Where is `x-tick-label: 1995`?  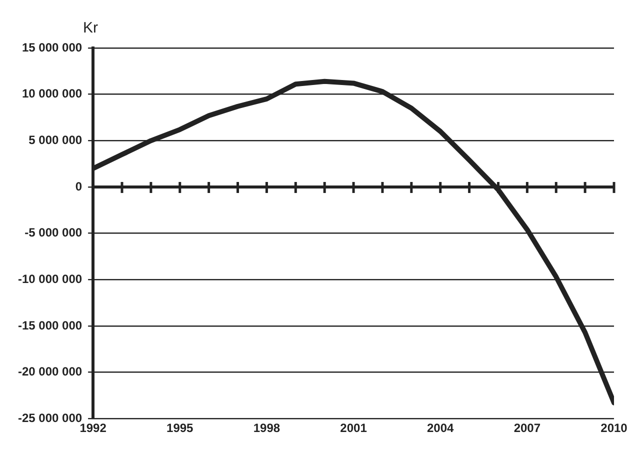 x-tick-label: 1995 is located at coordinates (180, 428).